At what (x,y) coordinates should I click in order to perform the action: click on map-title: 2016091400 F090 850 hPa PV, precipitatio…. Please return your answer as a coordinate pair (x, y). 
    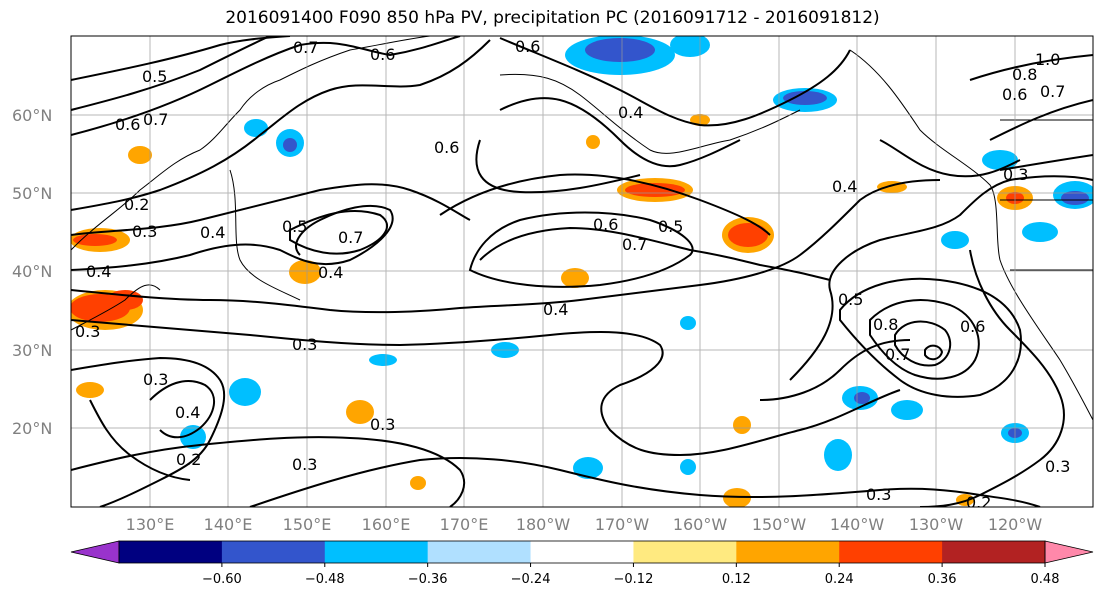
    Looking at the image, I should click on (552, 18).